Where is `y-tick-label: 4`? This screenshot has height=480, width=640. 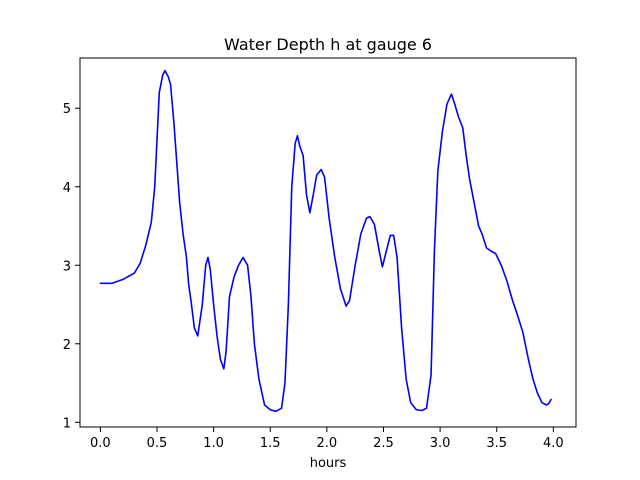 y-tick-label: 4 is located at coordinates (67, 188).